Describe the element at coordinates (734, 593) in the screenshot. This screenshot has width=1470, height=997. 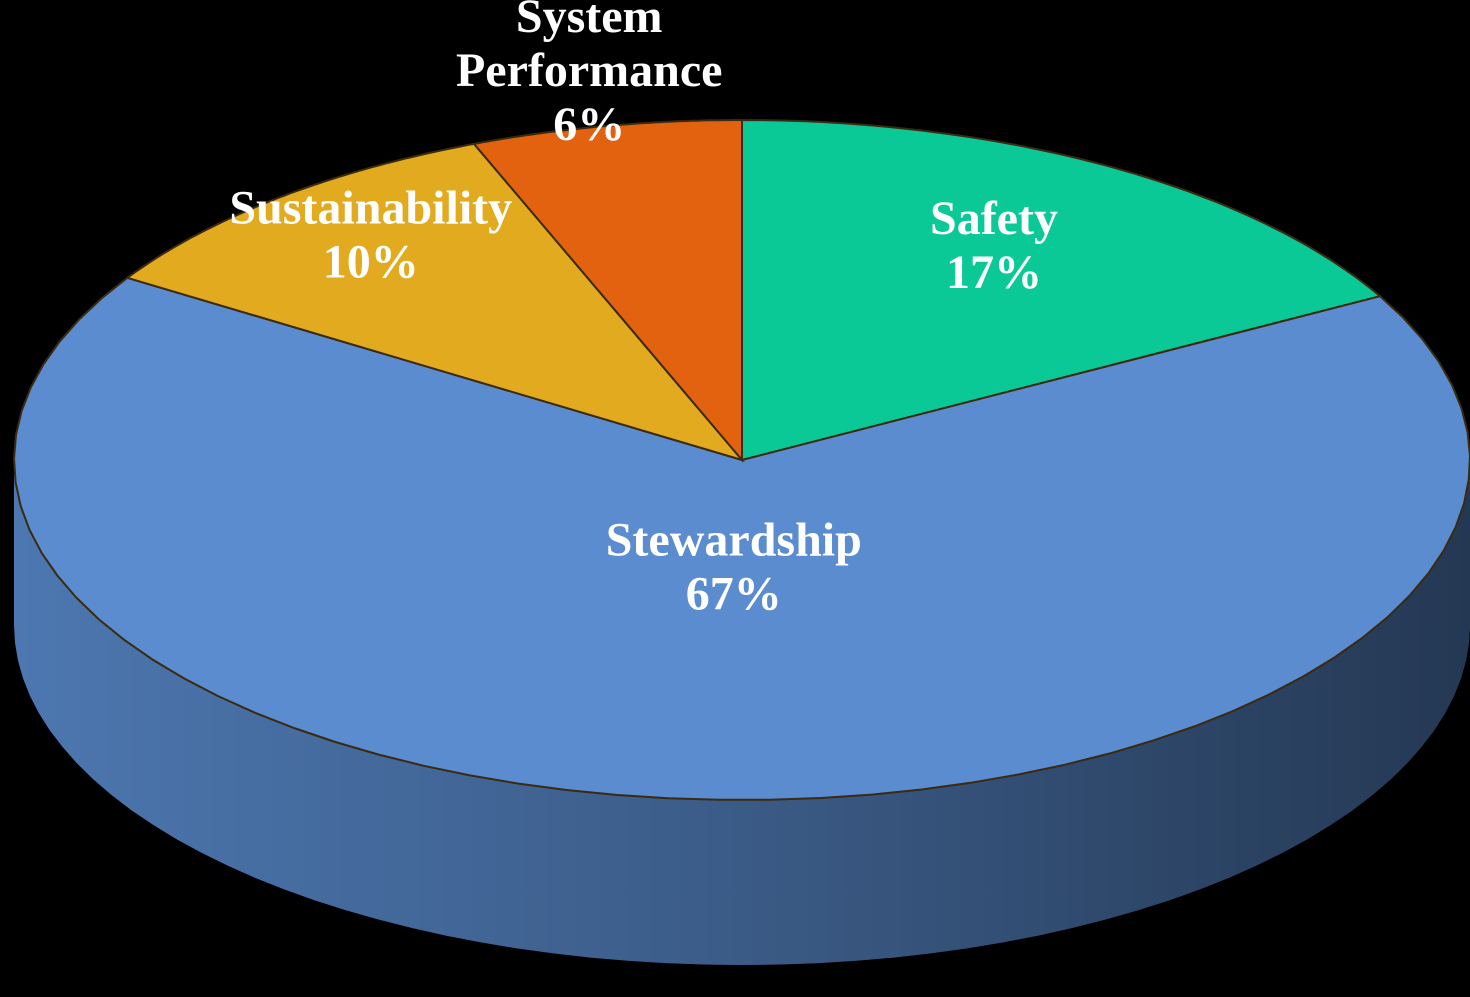
I see `data-label-value: 67%` at that location.